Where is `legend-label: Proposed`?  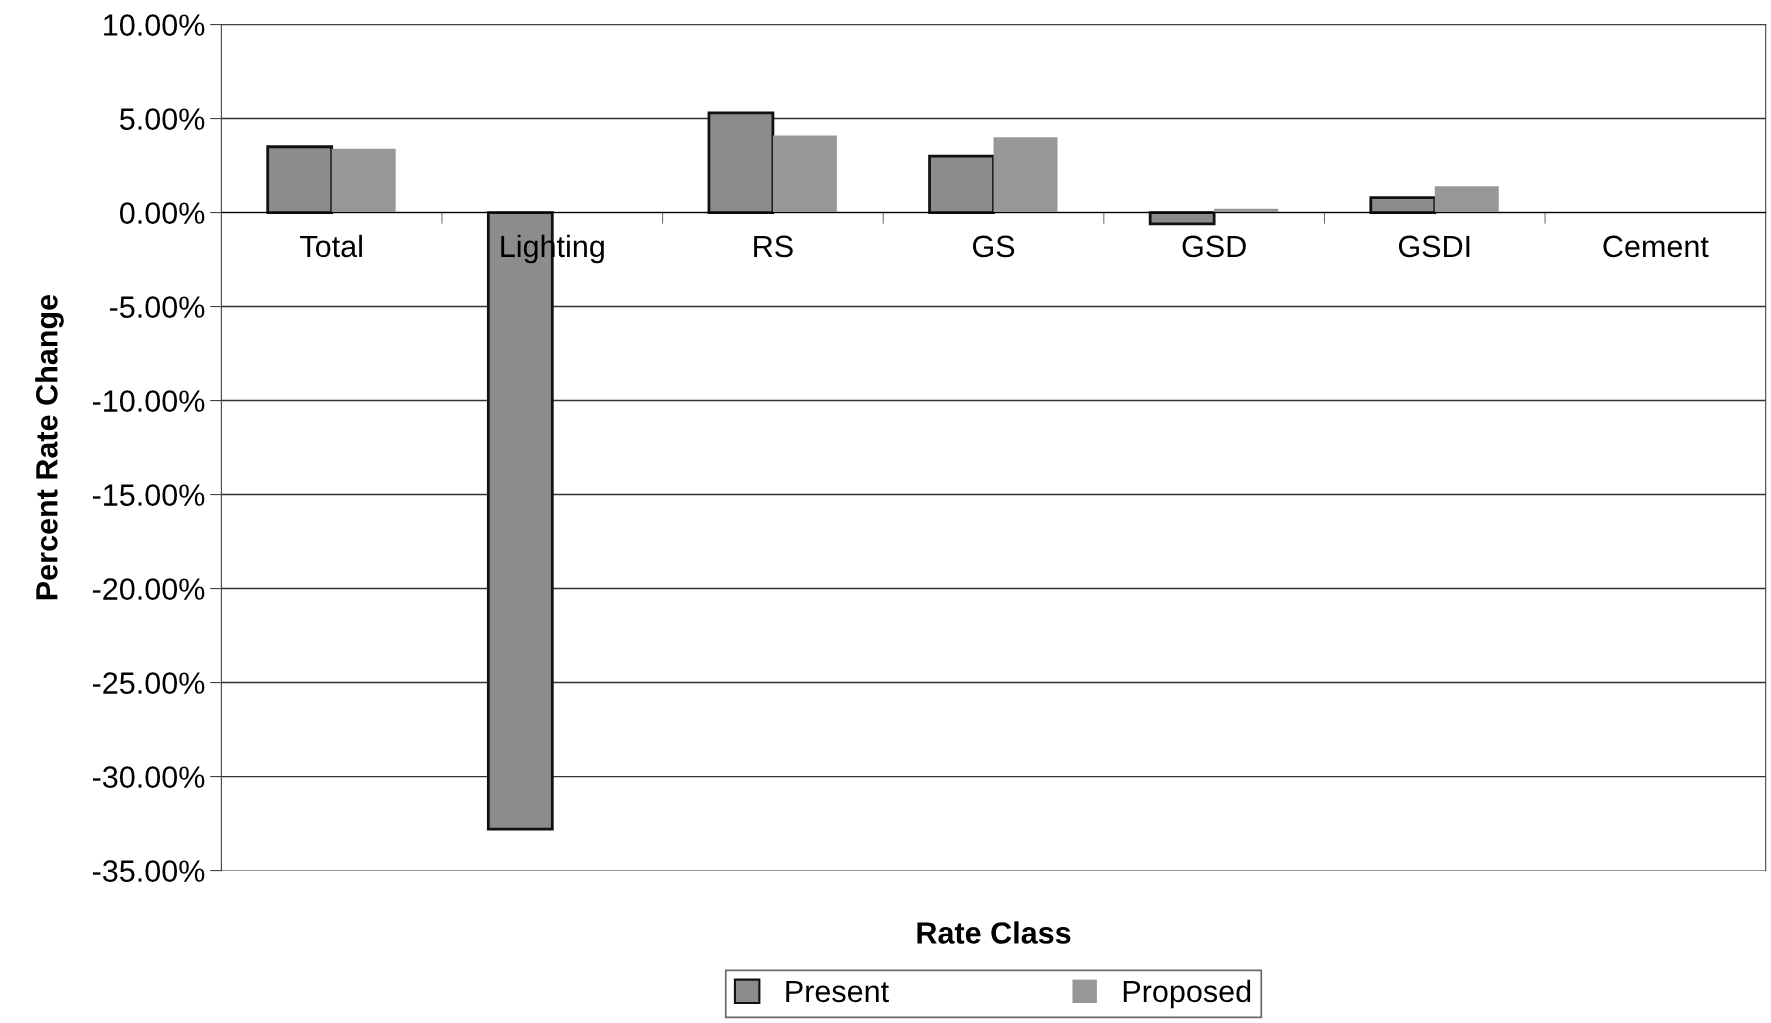 legend-label: Proposed is located at coordinates (1187, 994).